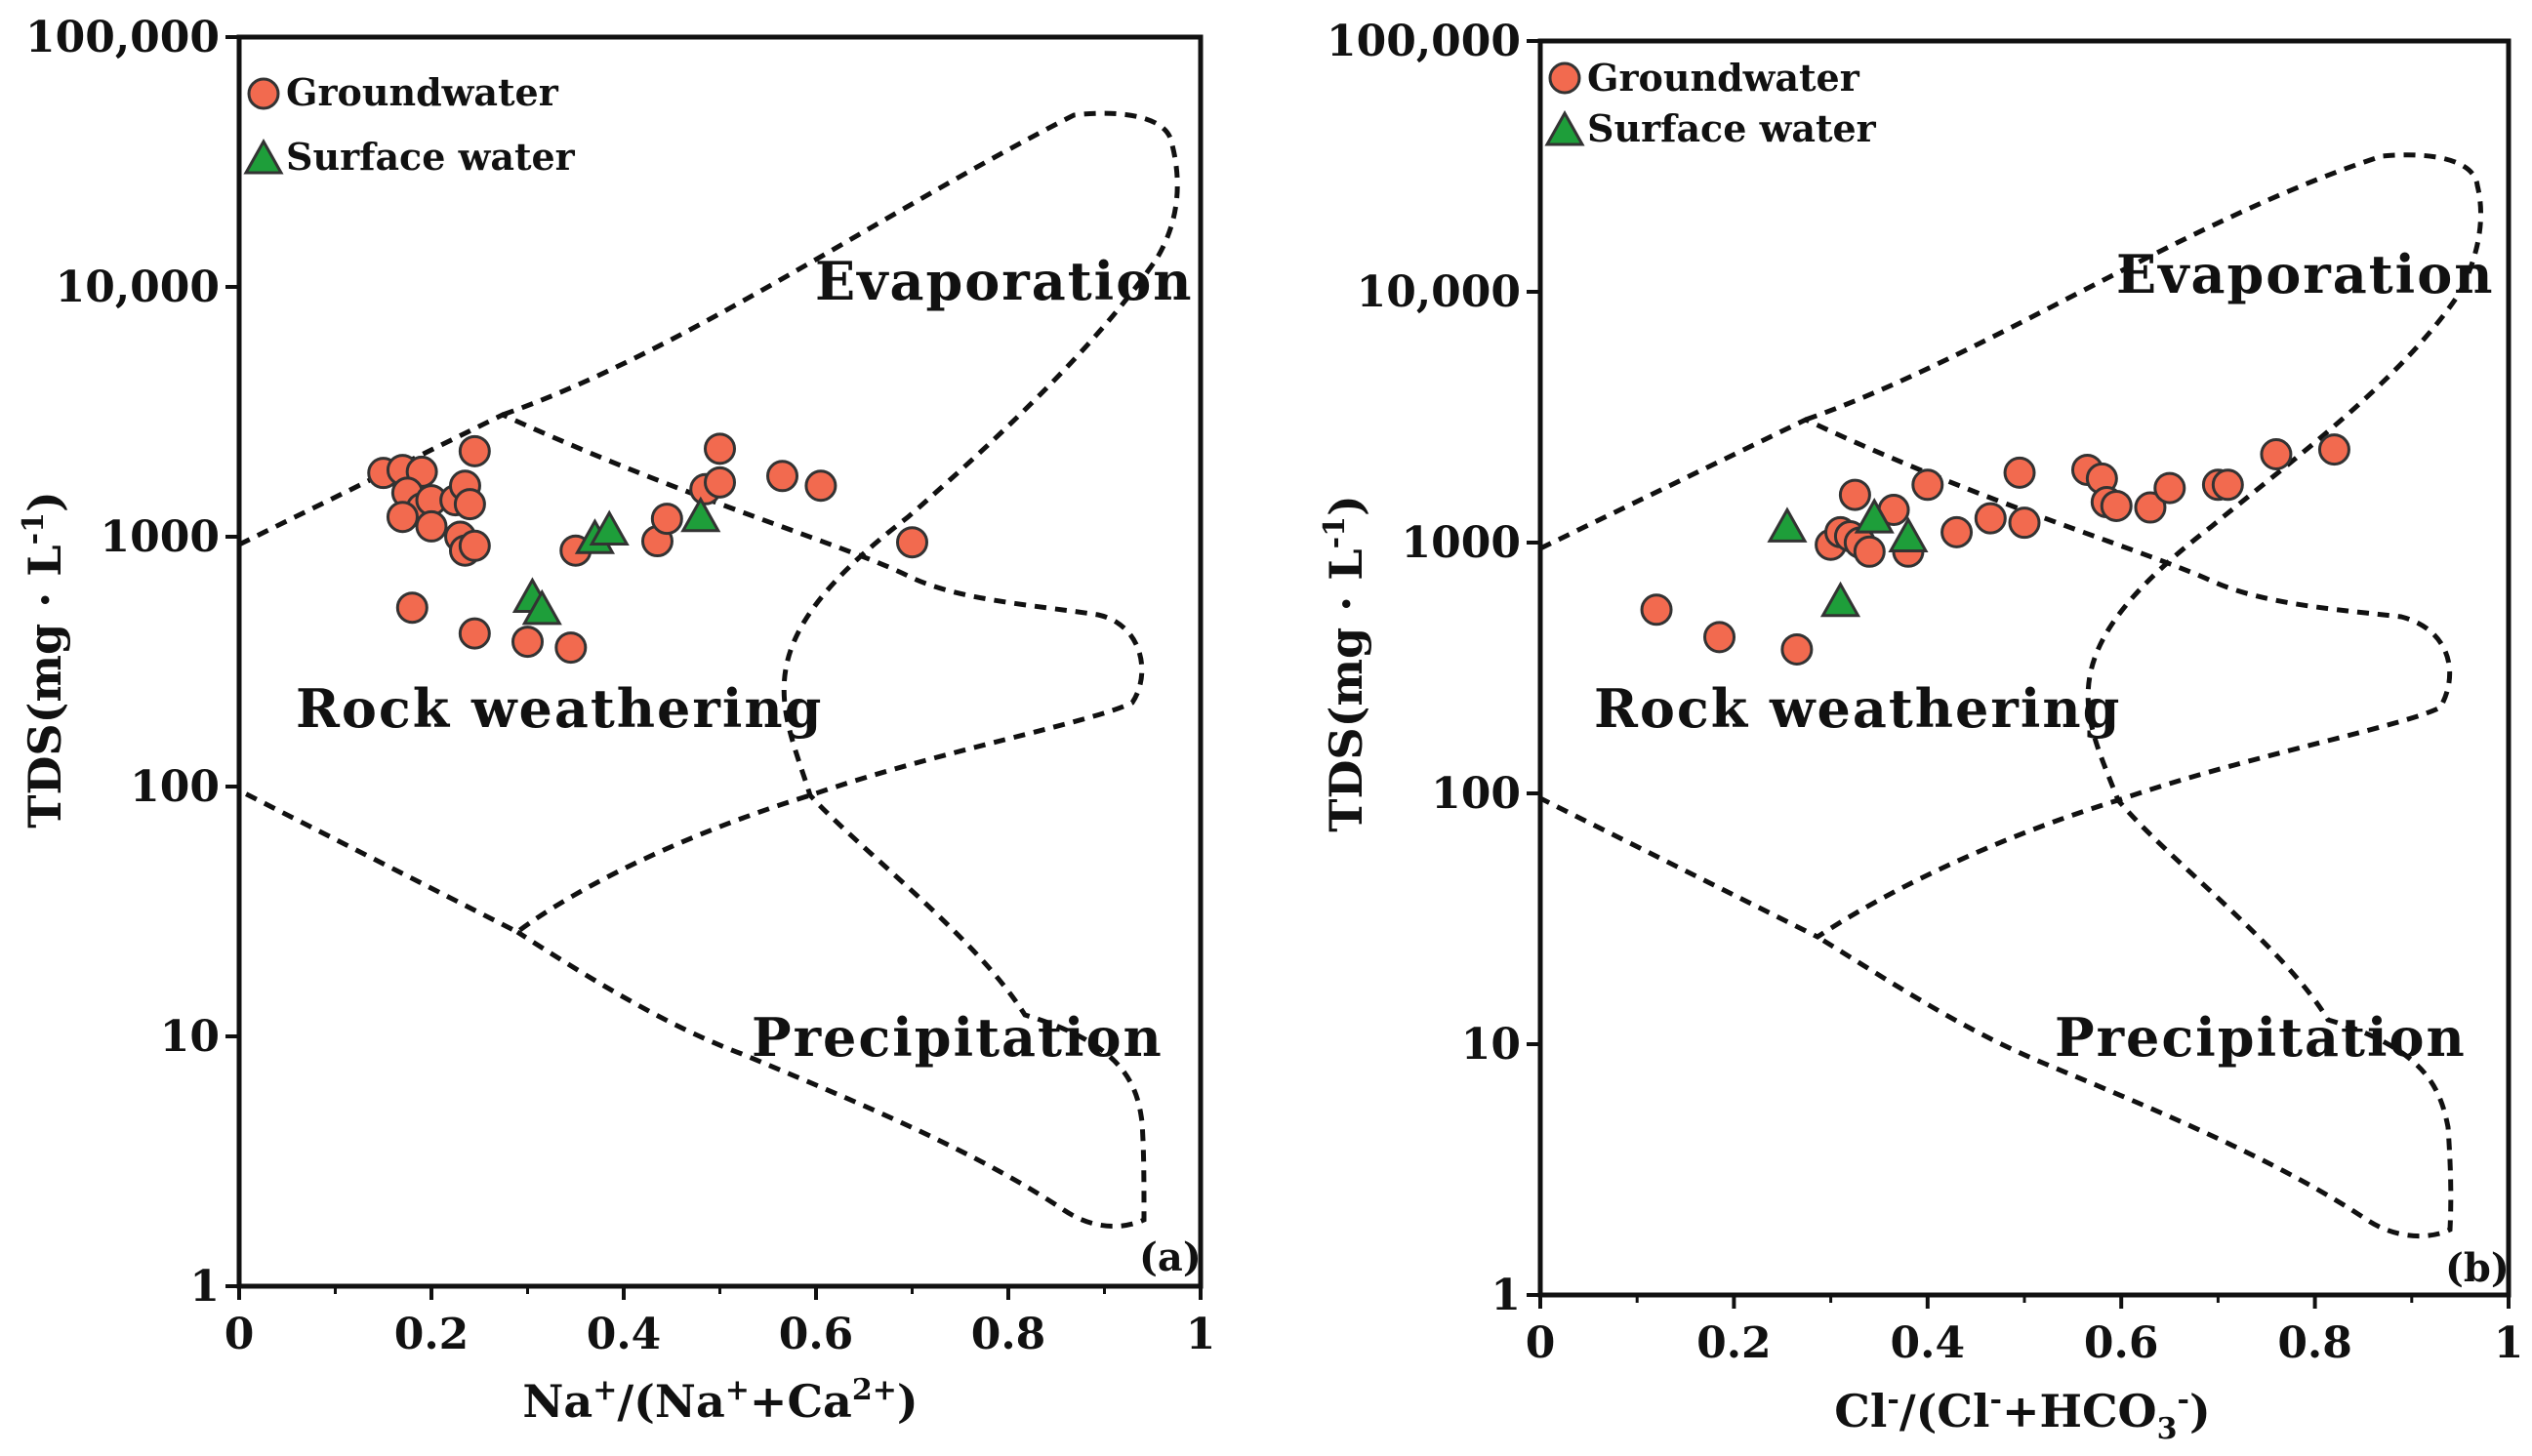 The image size is (2532, 1456). Describe the element at coordinates (2022, 1414) in the screenshot. I see `x-axis-label: Cl-/(Cl-+HCO3-)` at that location.